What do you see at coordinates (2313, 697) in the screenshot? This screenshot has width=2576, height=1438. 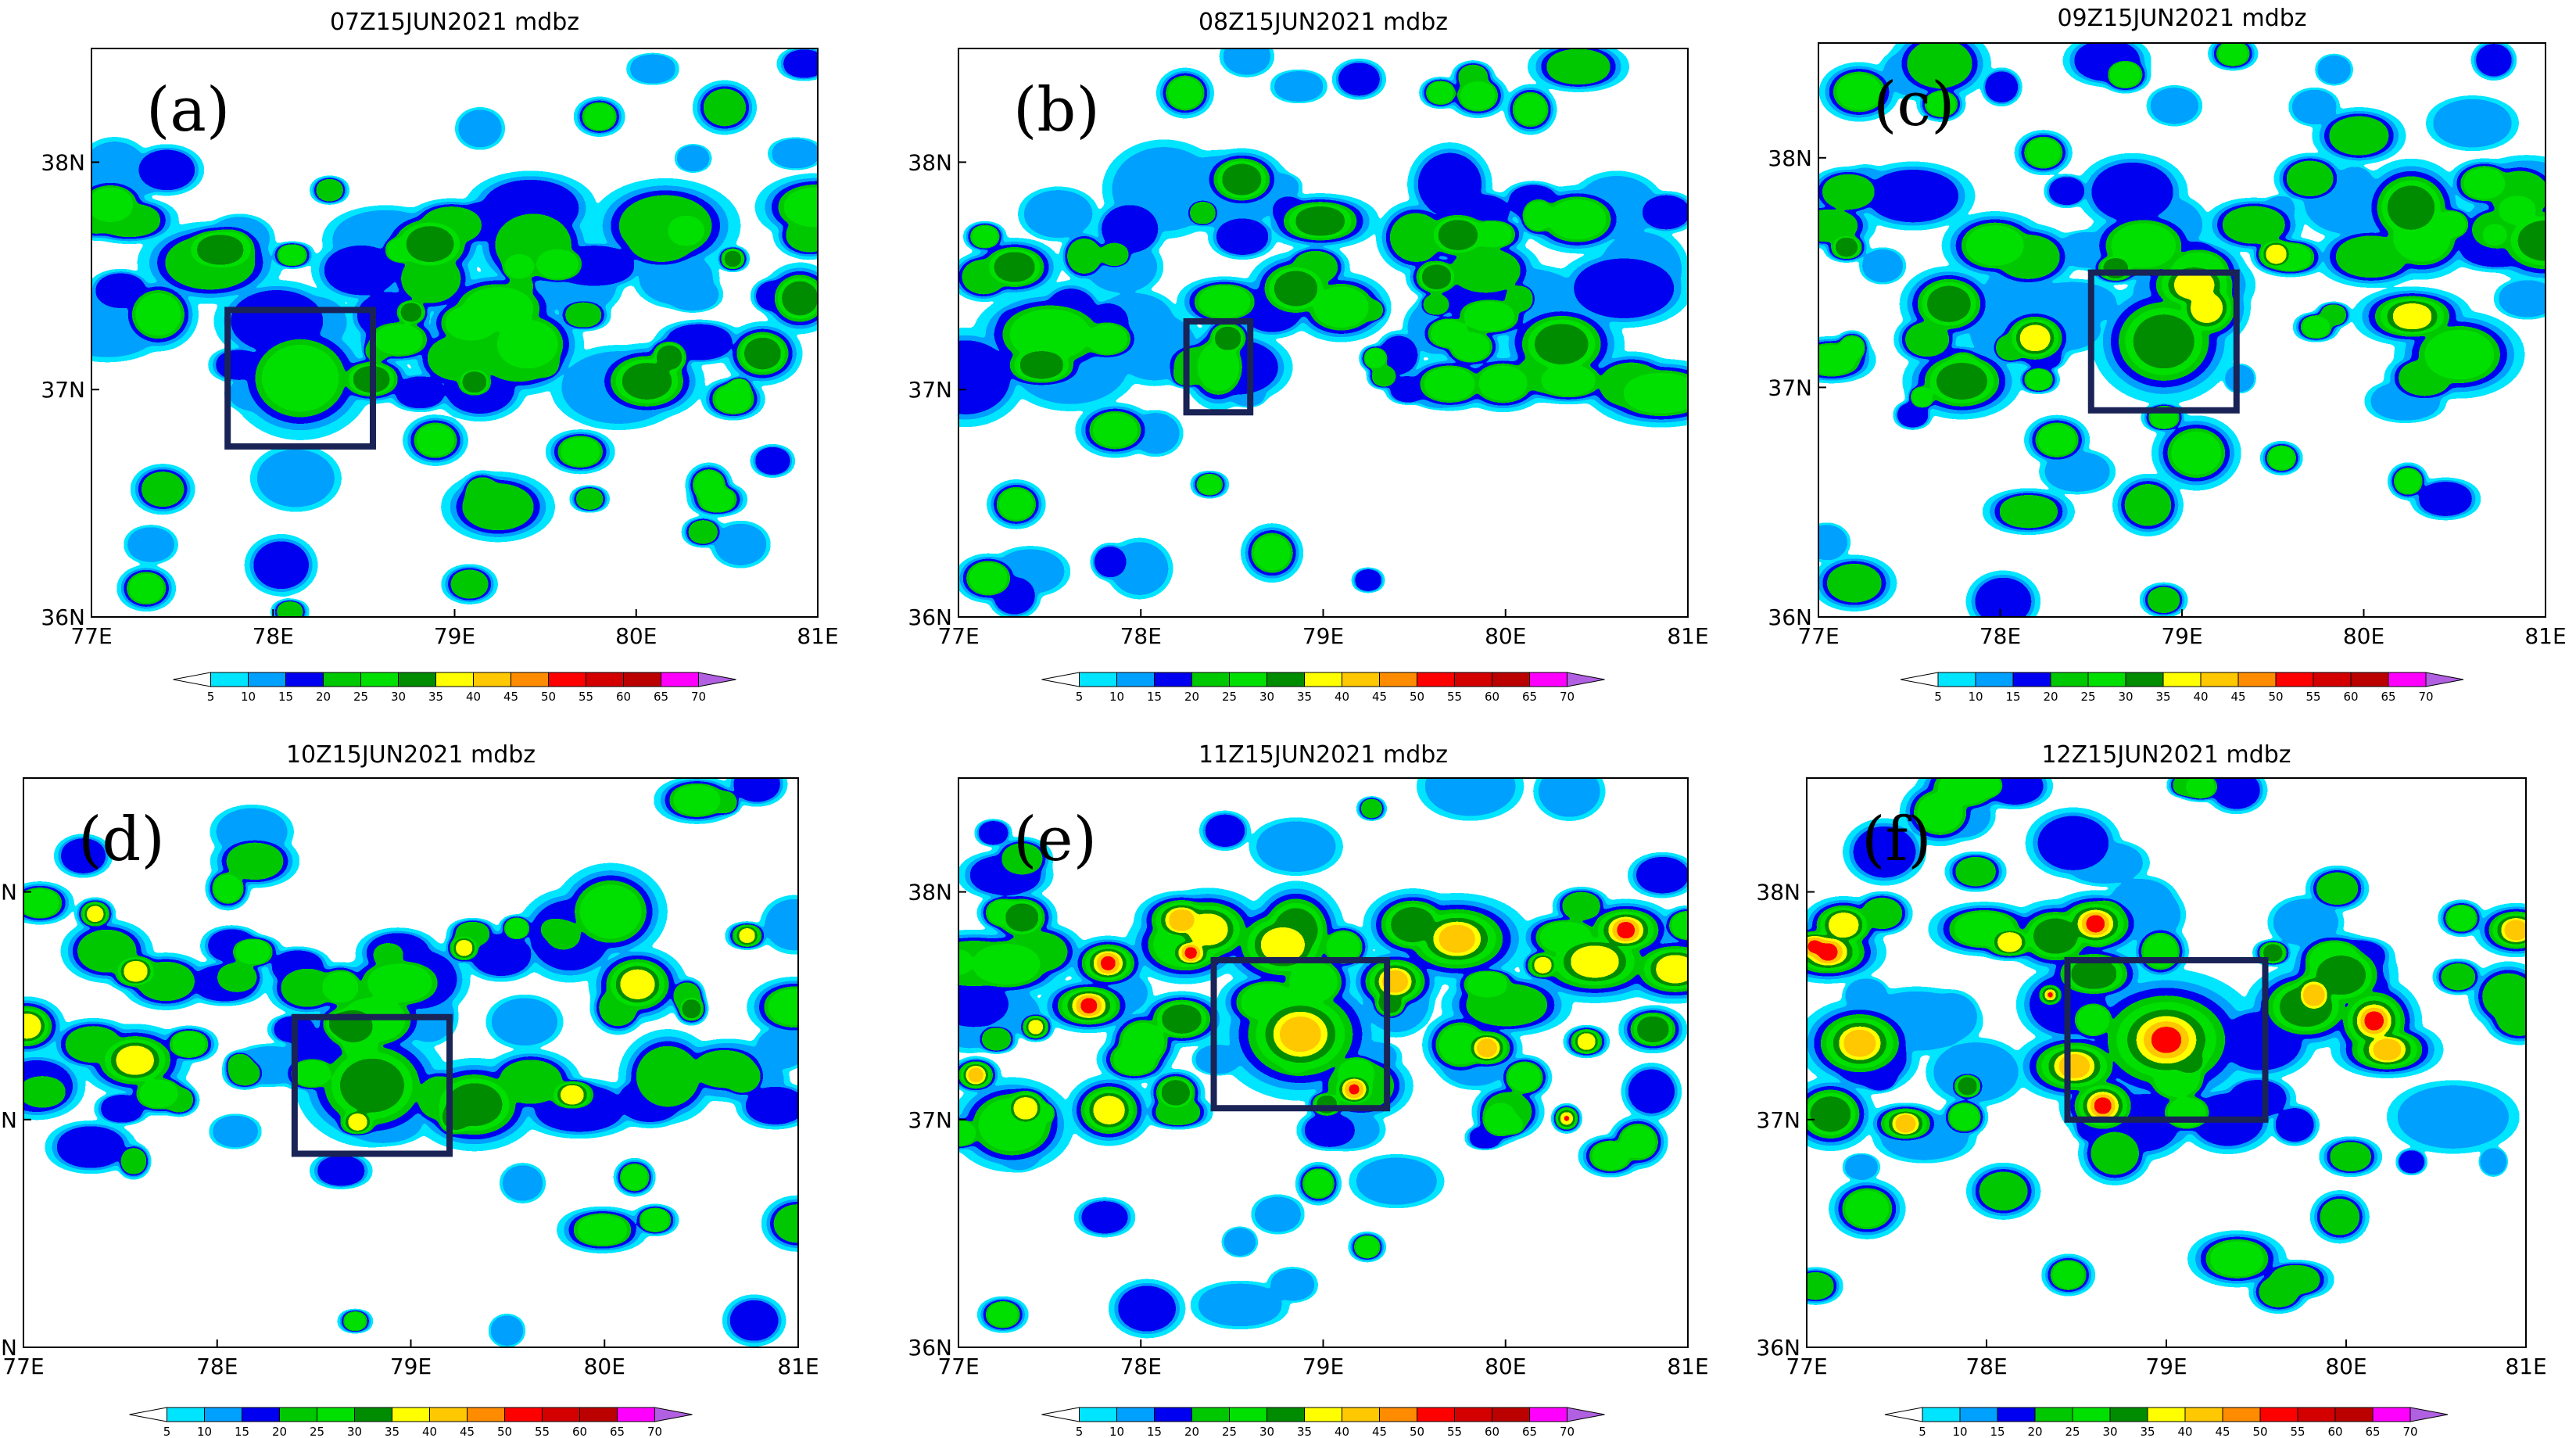 I see `colorbar-label: 55` at bounding box center [2313, 697].